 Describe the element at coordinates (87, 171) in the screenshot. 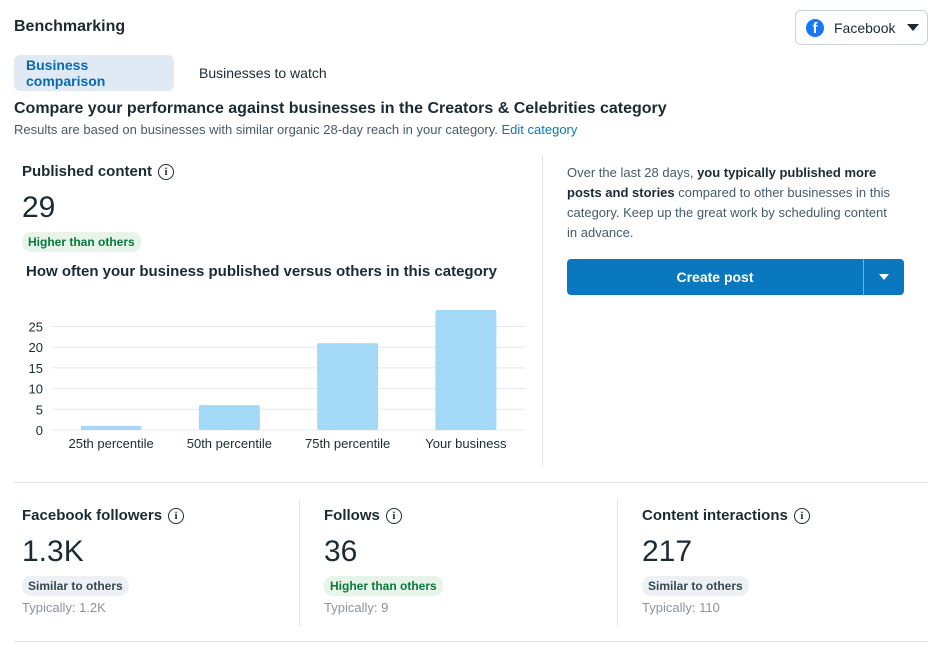

I see `published-content-label: Published content` at that location.